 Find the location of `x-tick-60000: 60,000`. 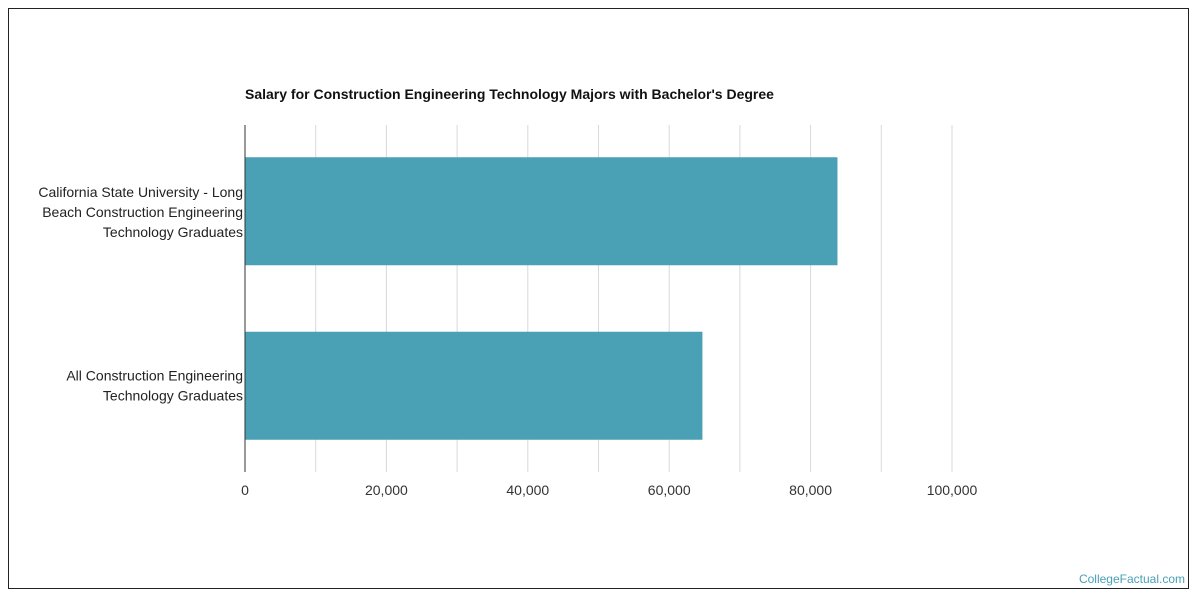

x-tick-60000: 60,000 is located at coordinates (669, 490).